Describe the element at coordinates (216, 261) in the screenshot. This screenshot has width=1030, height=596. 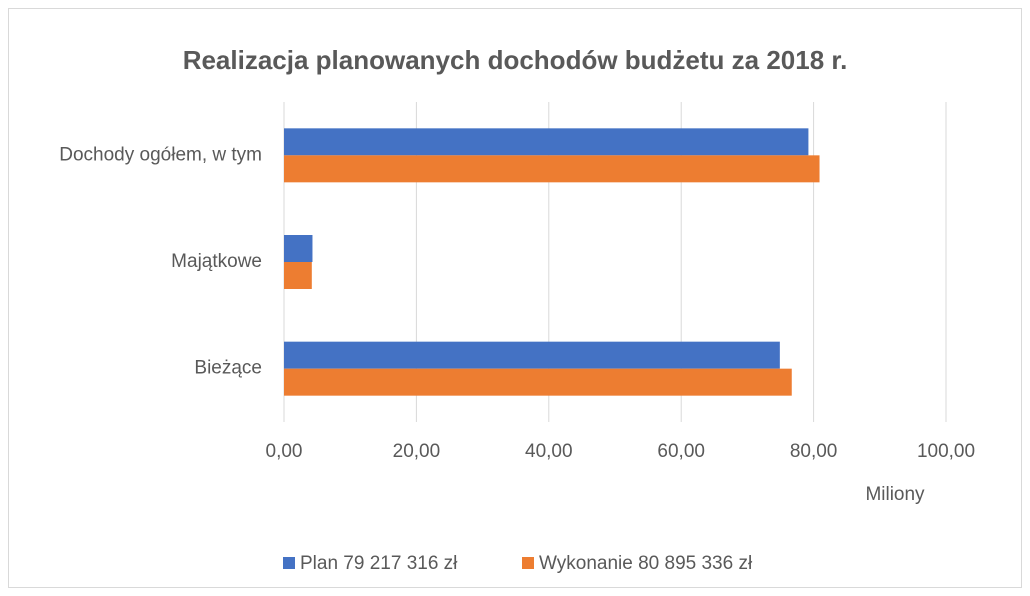
I see `y-tick-label: Majątkowe` at that location.